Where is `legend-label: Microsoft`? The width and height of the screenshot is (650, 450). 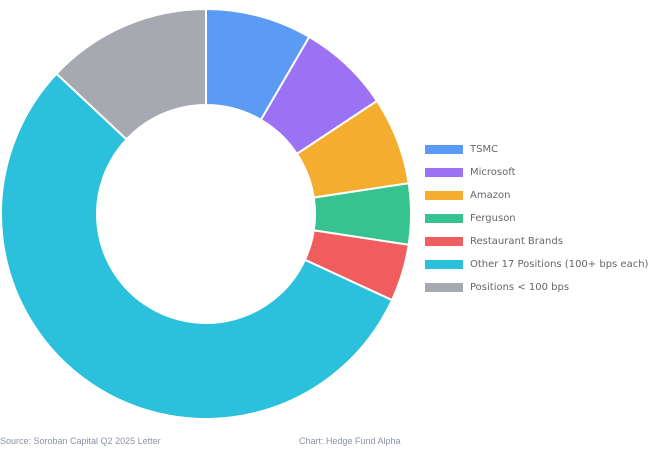
legend-label: Microsoft is located at coordinates (493, 172).